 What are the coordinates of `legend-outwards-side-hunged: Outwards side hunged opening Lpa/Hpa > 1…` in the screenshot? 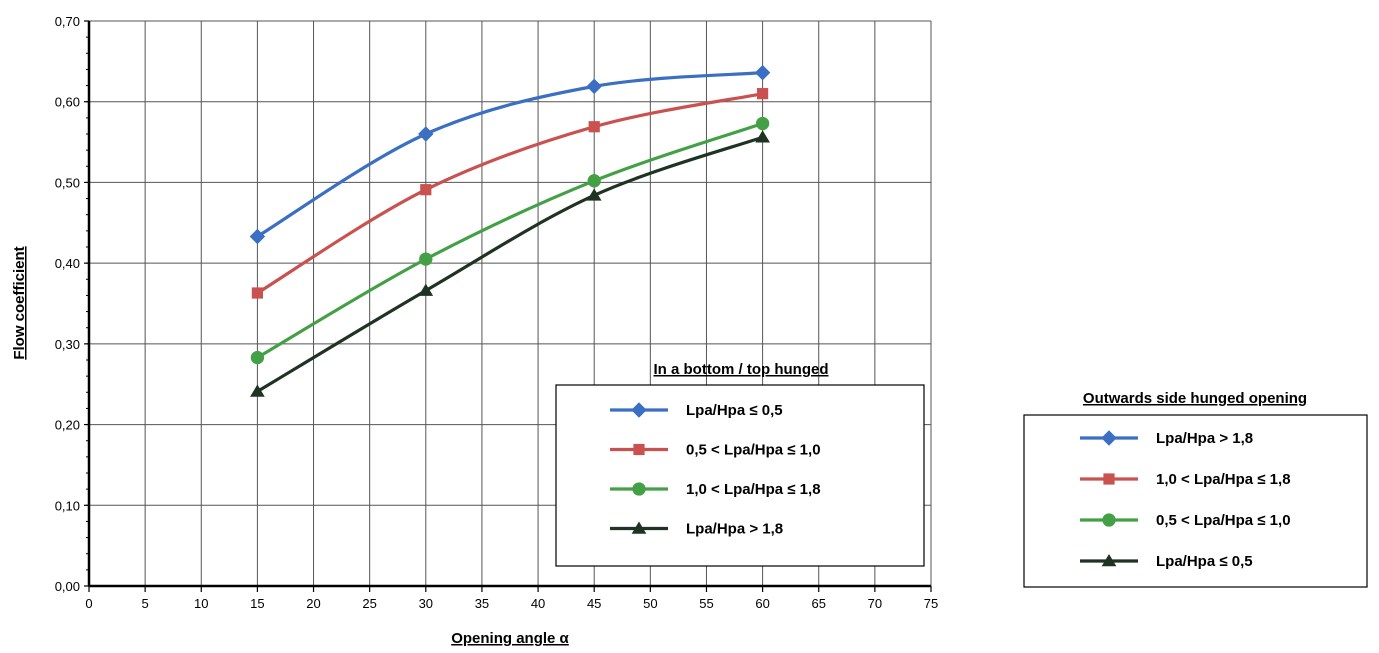 It's located at (1195, 489).